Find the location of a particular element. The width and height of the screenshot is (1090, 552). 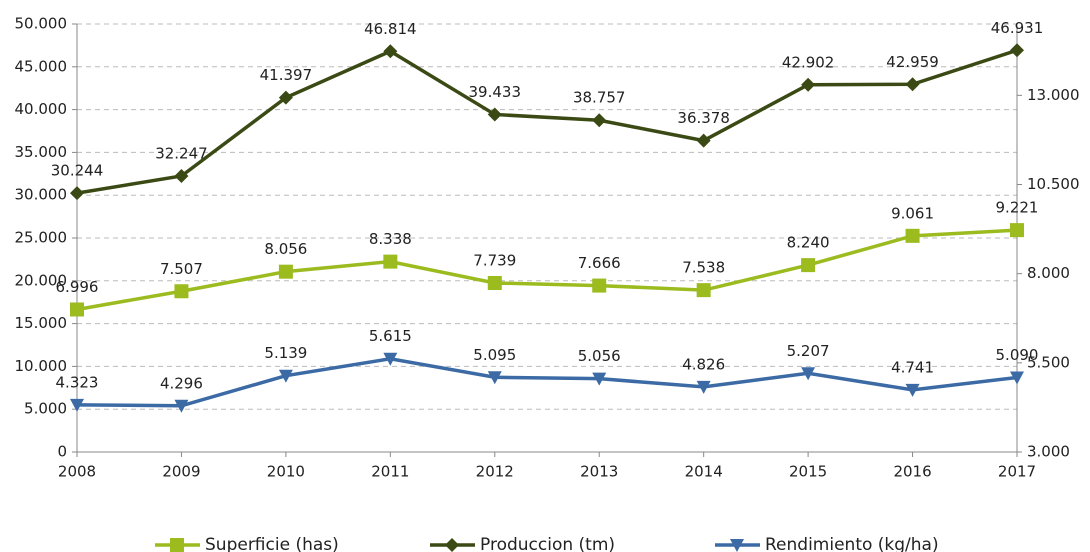

y-tick-label: 5.000 is located at coordinates (45, 409).